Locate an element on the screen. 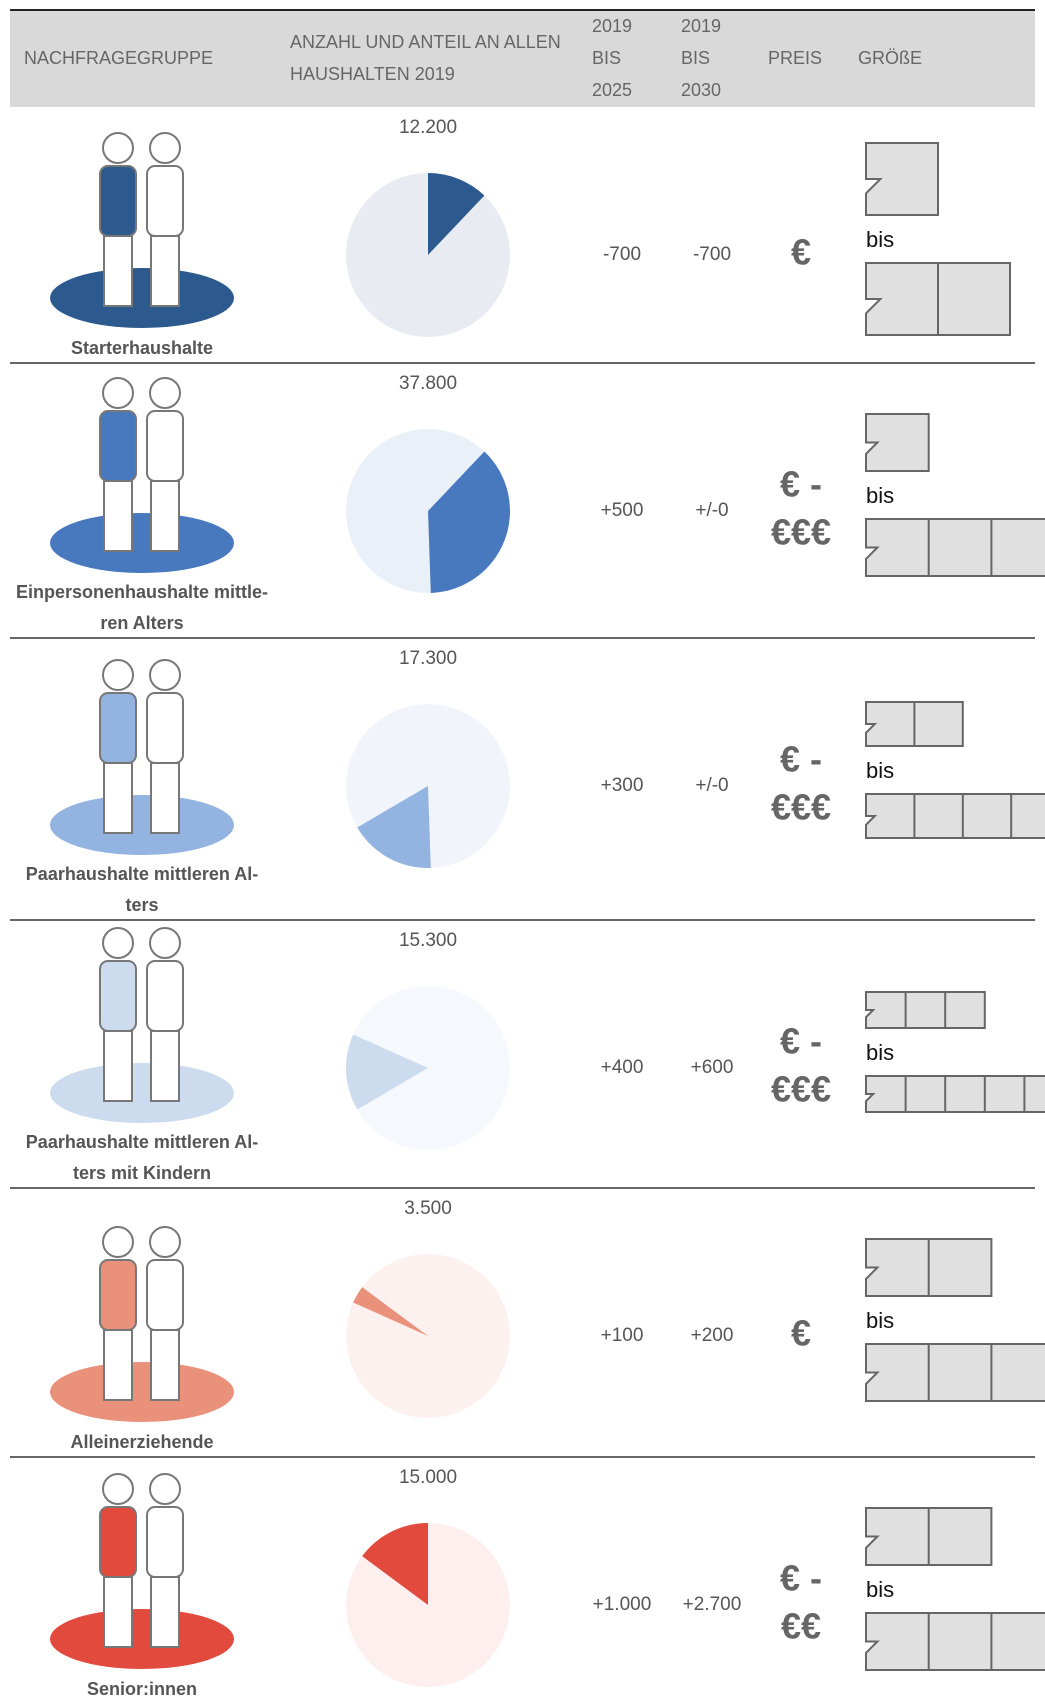 The image size is (1045, 1704). change-2025: +1.000 is located at coordinates (622, 1604).